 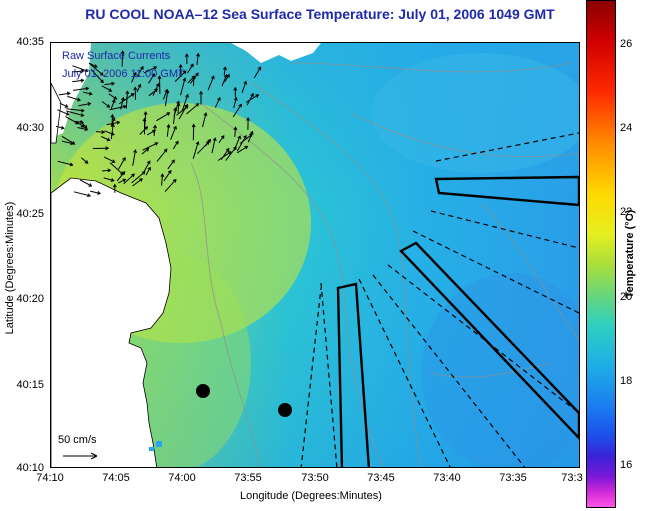 I want to click on xtick-label: 73:45, so click(x=381, y=478).